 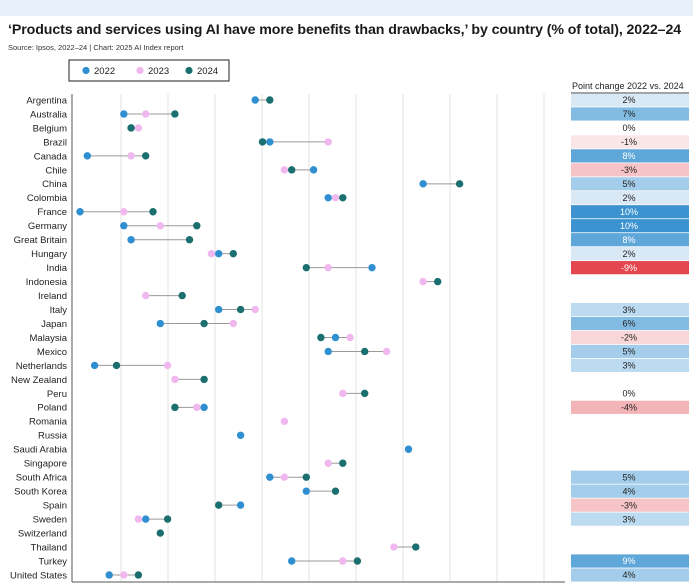 I want to click on point-spain-2022, so click(x=240, y=505).